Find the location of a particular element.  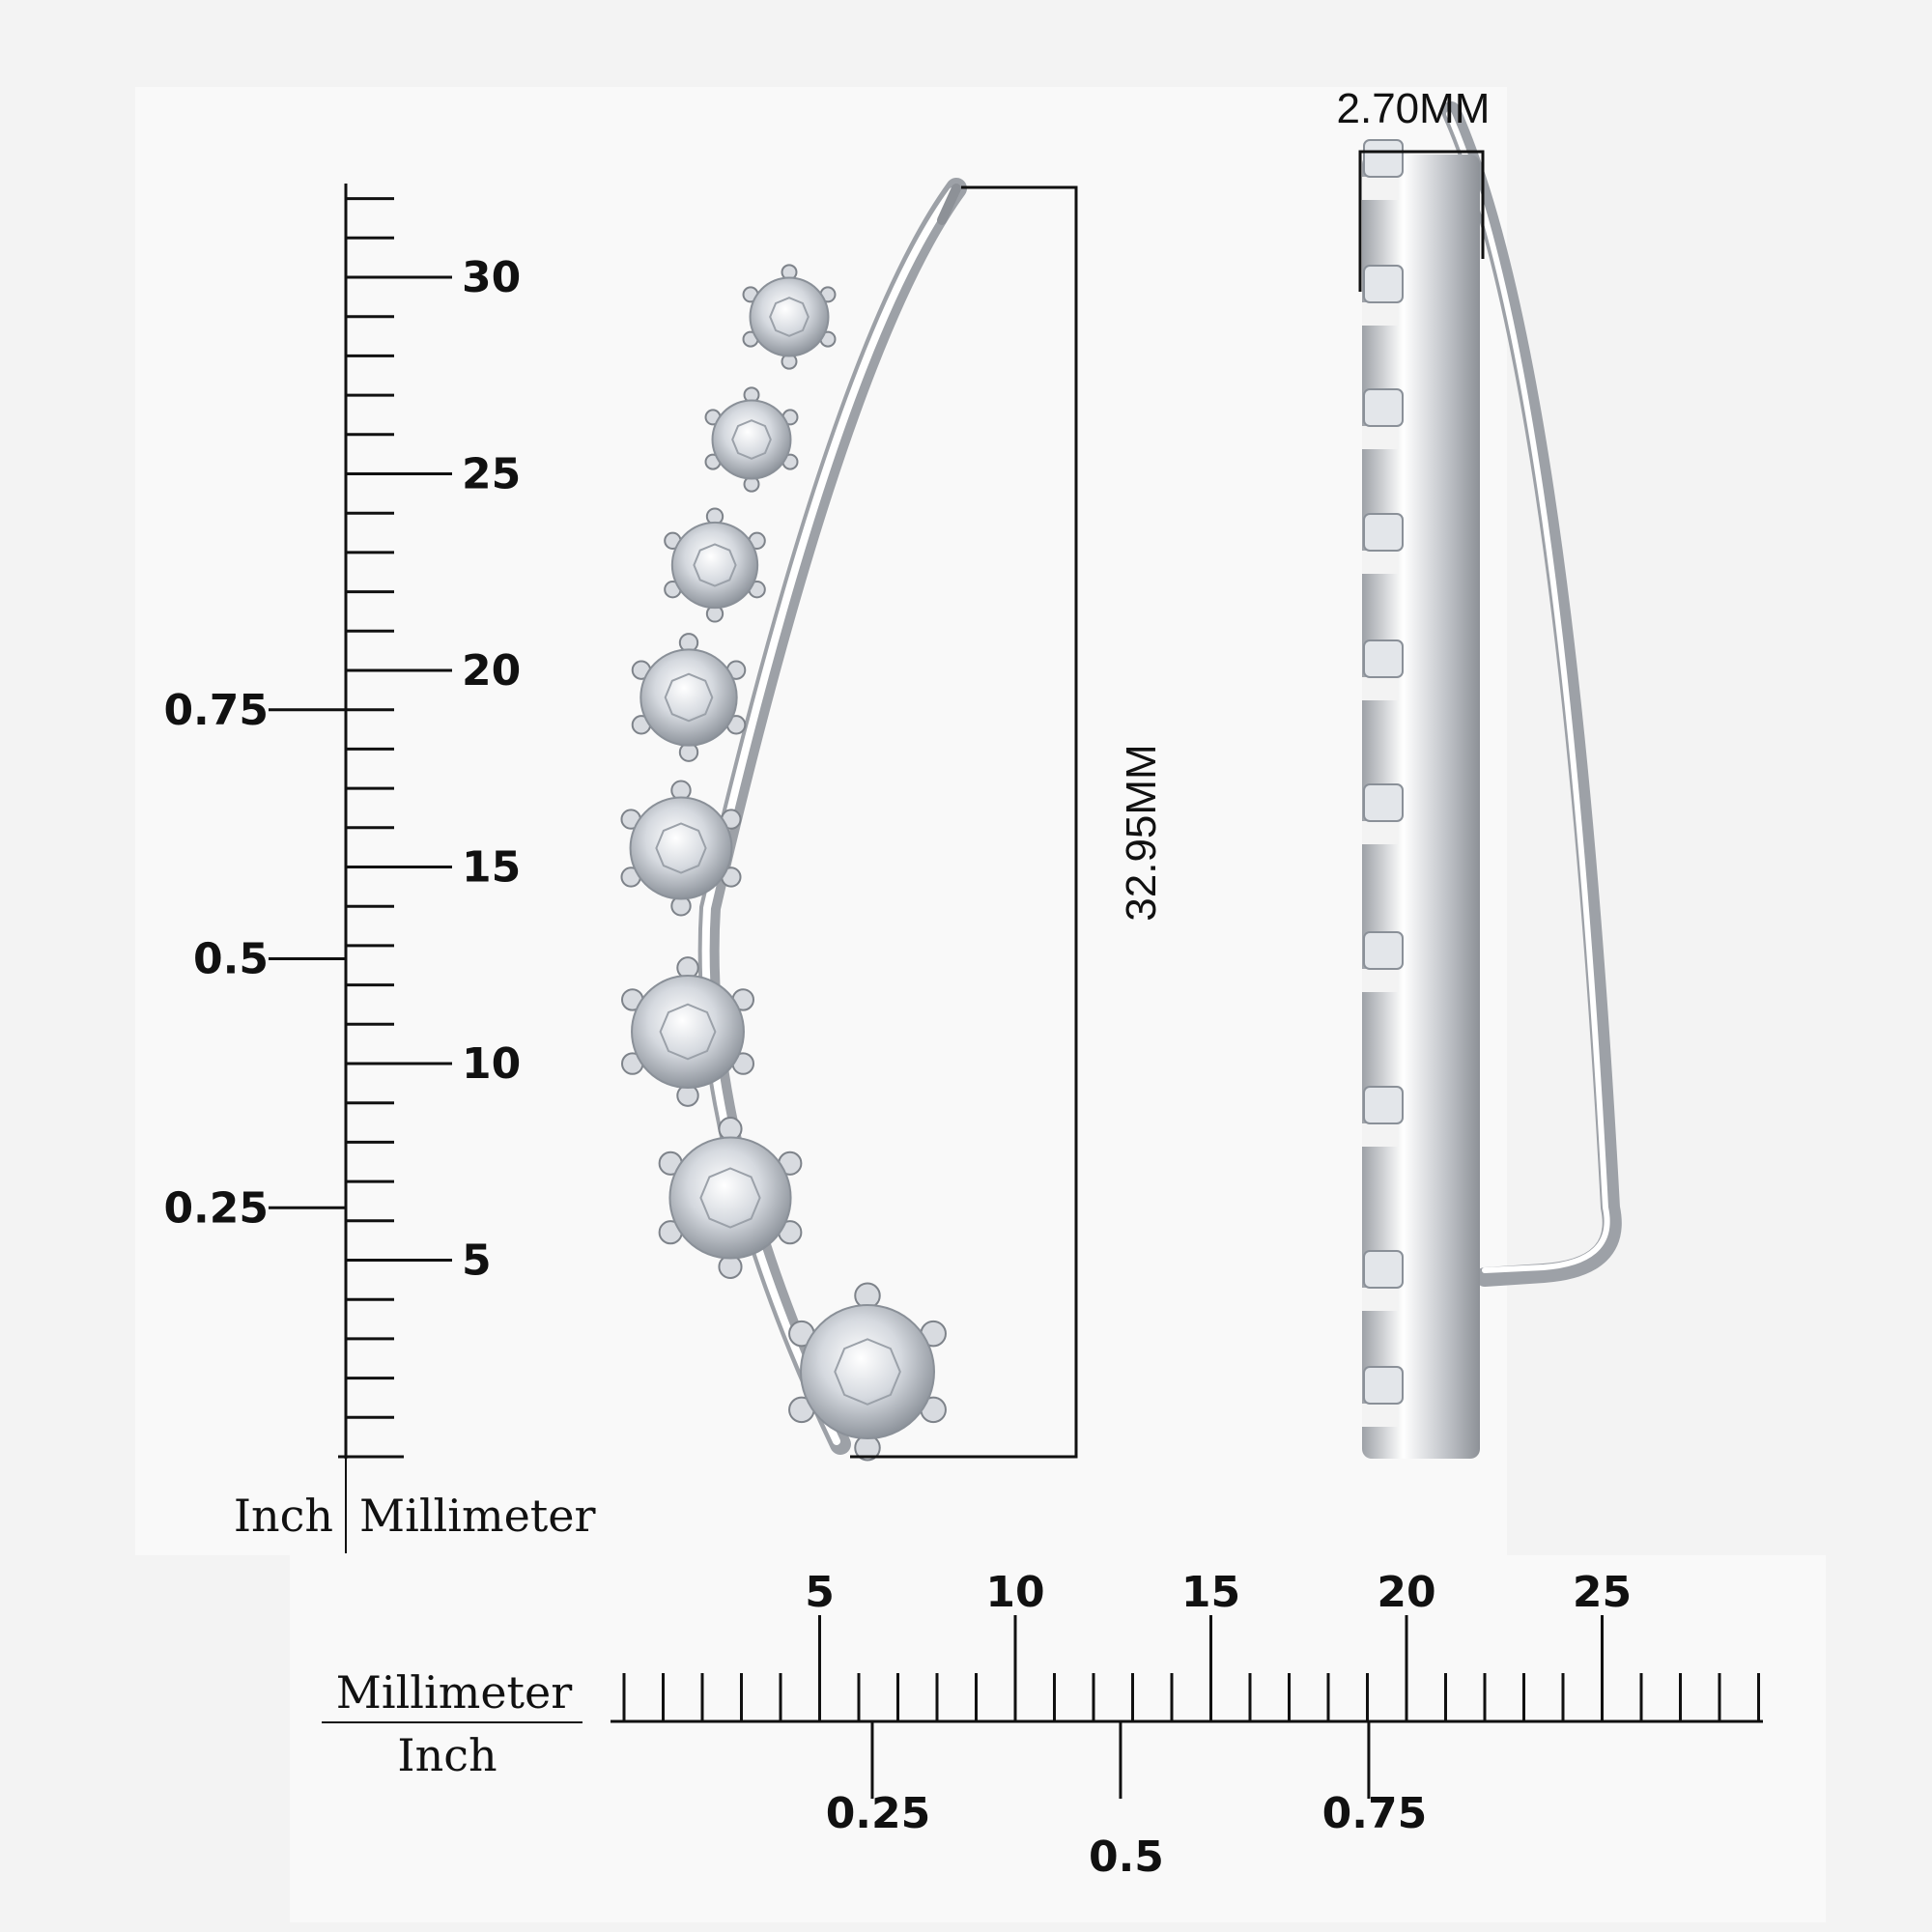

earring-wire-tip is located at coordinates (949, 204).